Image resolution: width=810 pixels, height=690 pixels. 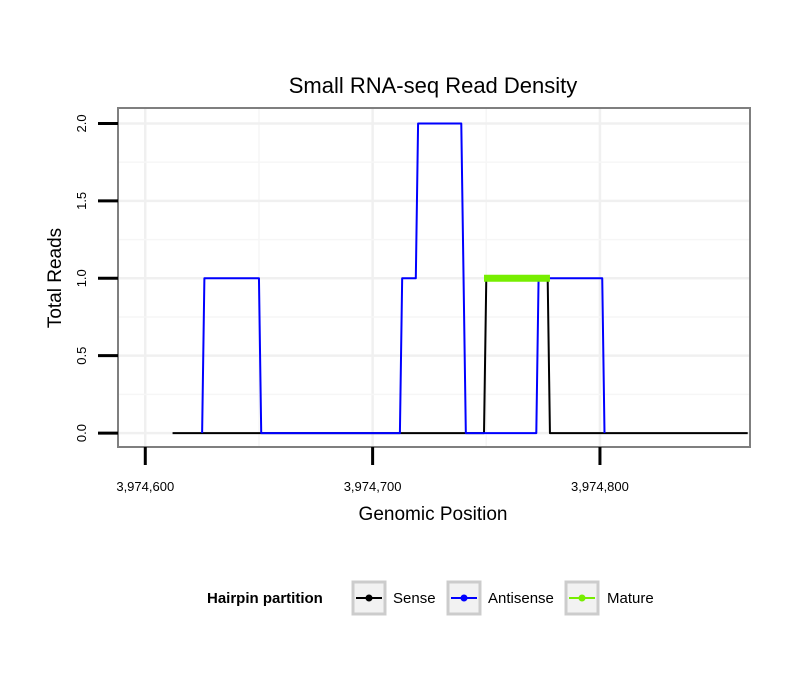 I want to click on legend-key-mature, so click(x=582, y=598).